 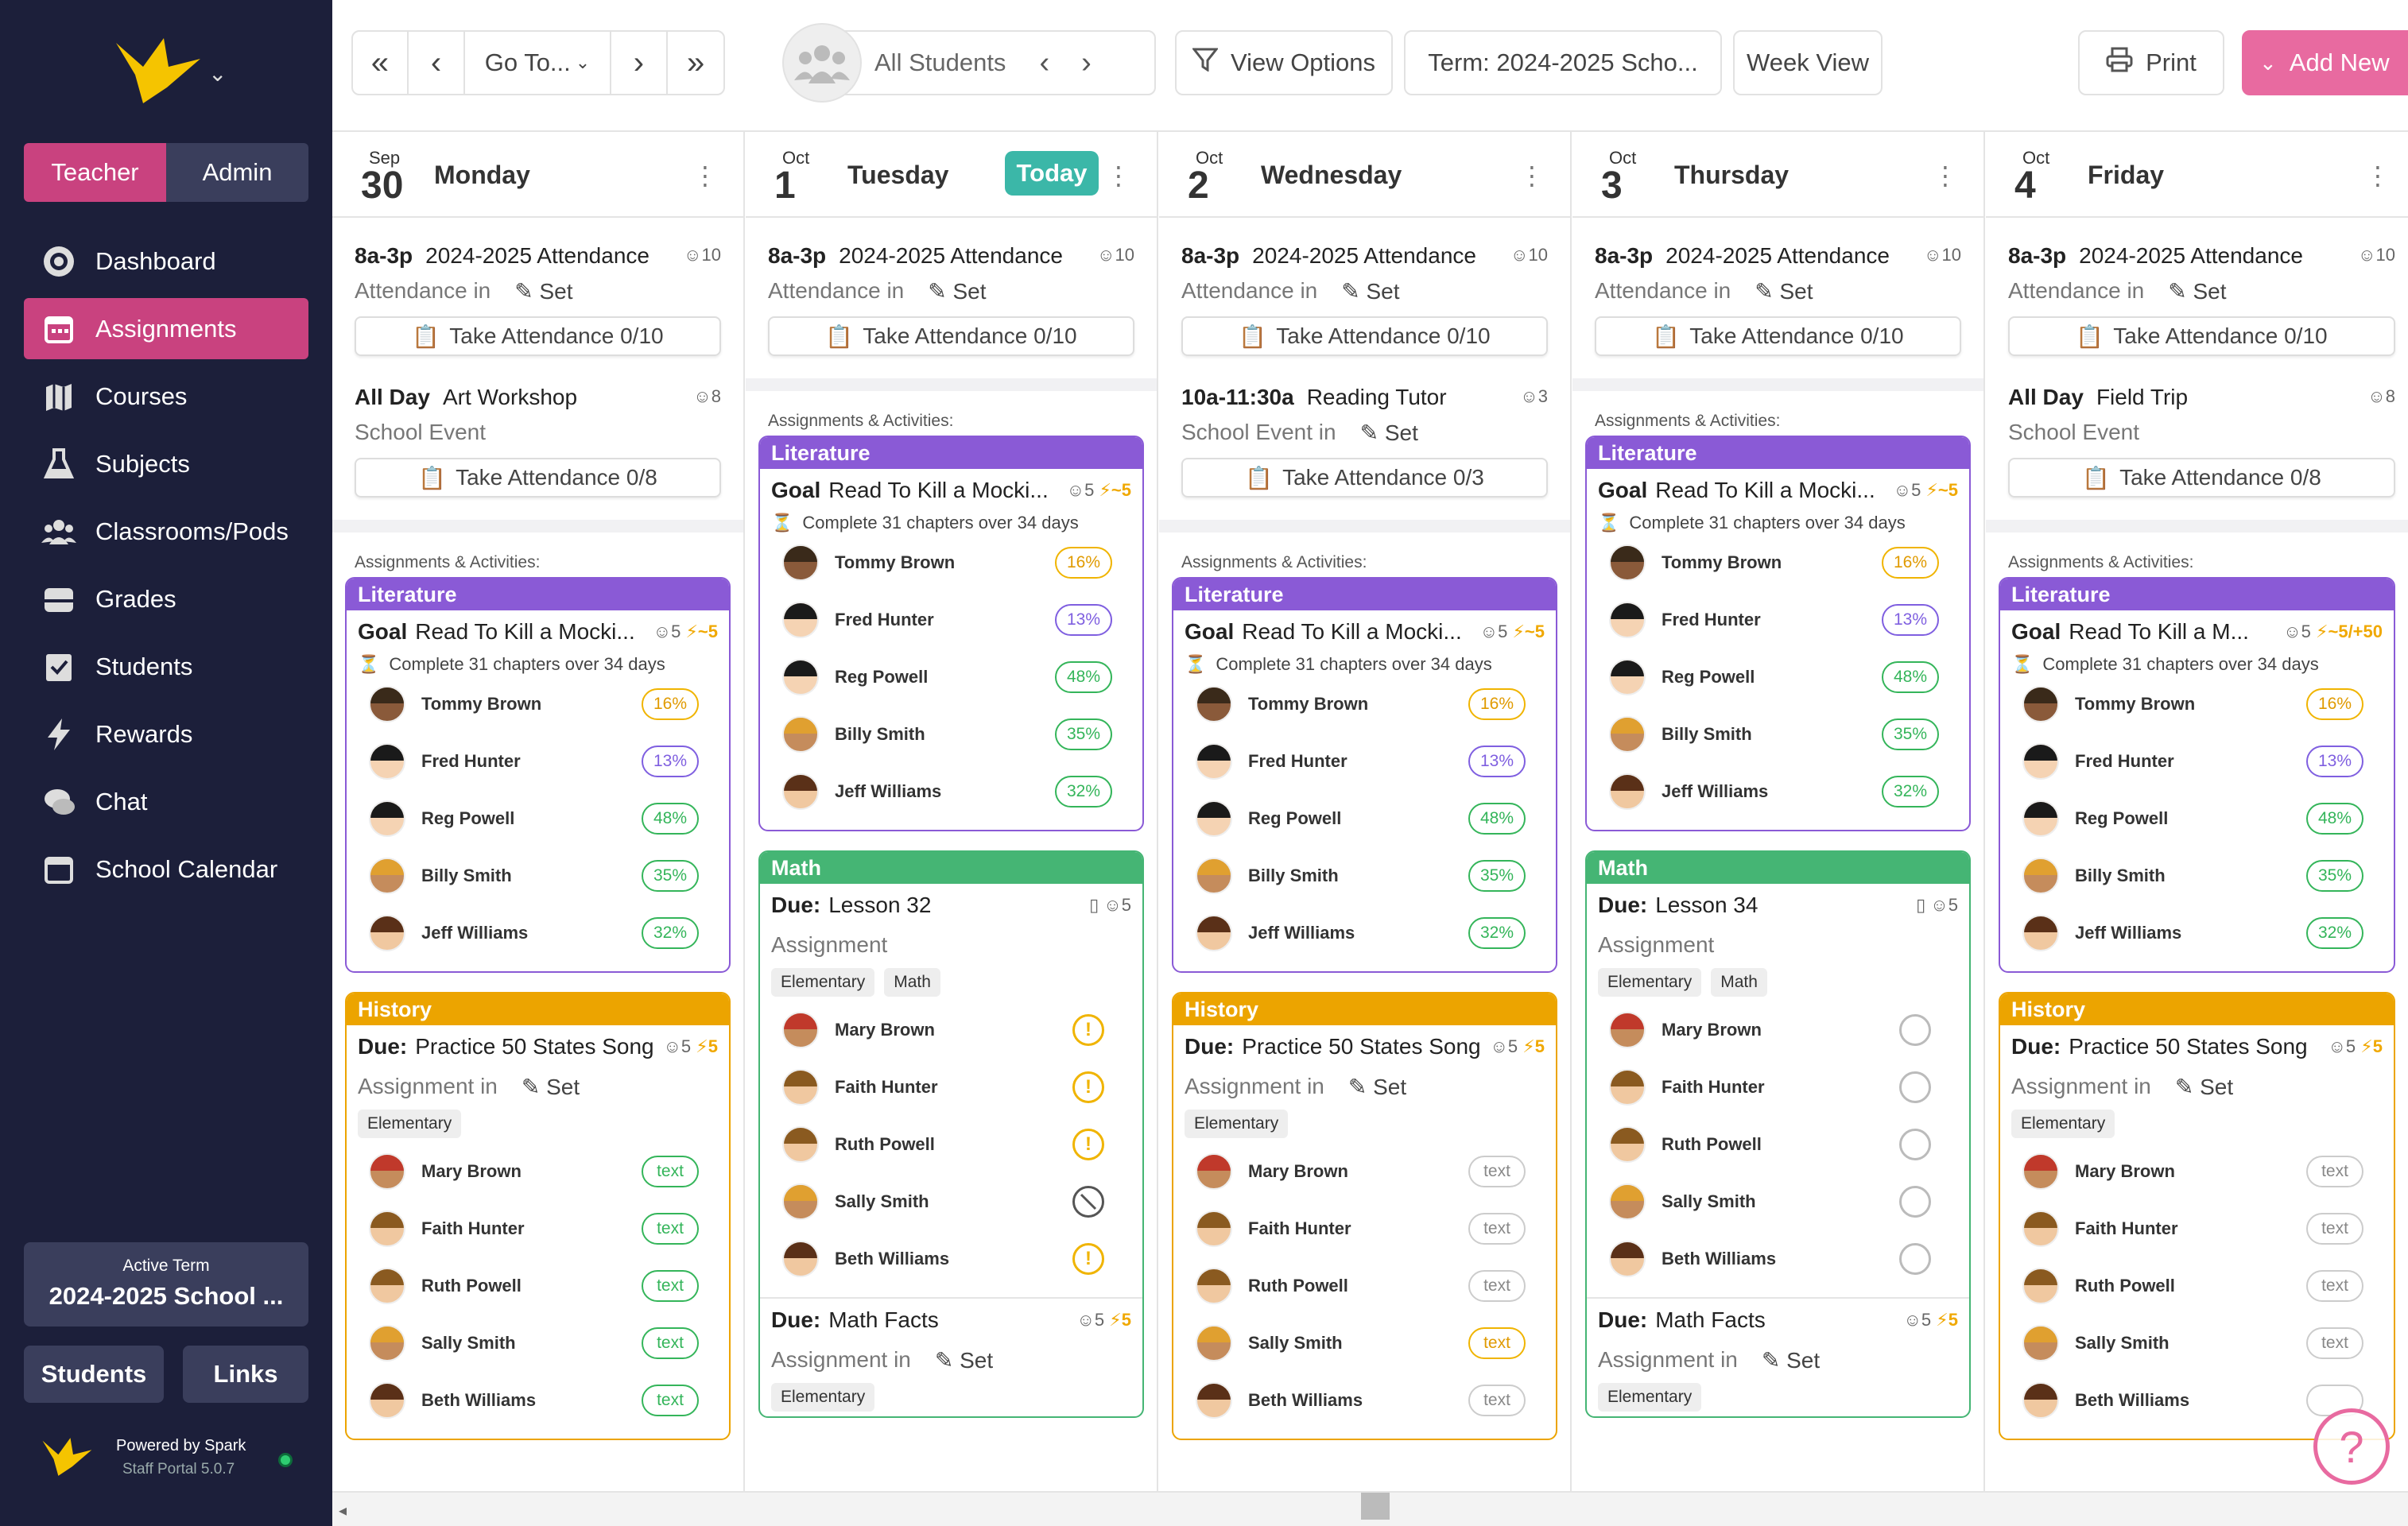 What do you see at coordinates (1778, 1087) in the screenshot?
I see `student-row: Faith Hunter` at bounding box center [1778, 1087].